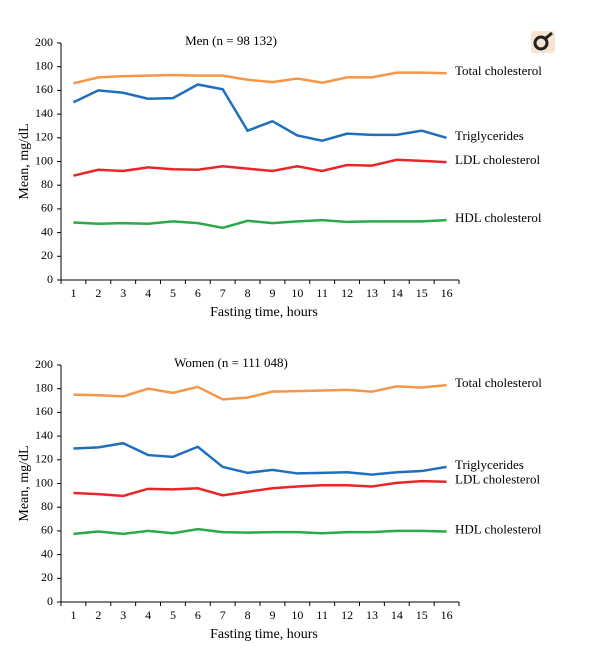 The image size is (591, 663). Describe the element at coordinates (231, 40) in the screenshot. I see `chart-title: Men (n = 98 132)` at that location.